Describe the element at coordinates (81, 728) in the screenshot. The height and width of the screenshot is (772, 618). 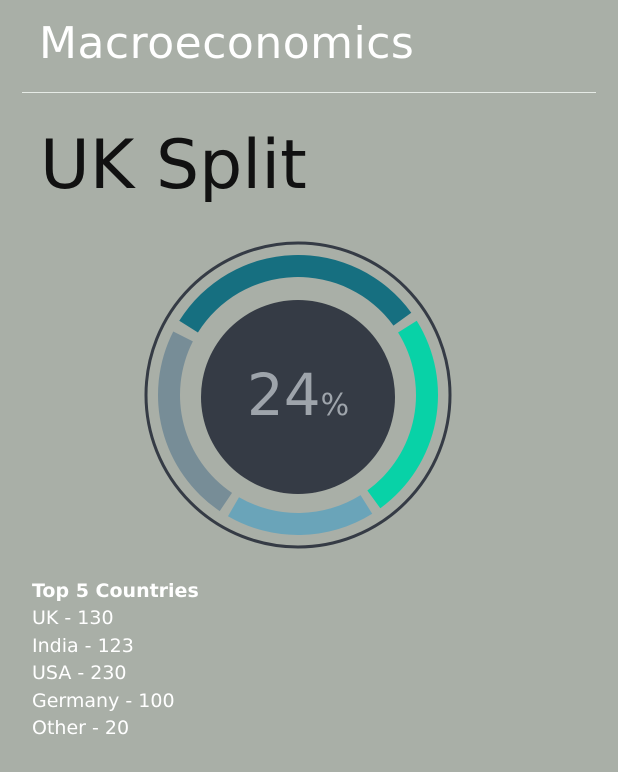
I see `legend-item-other: Other - 20` at that location.